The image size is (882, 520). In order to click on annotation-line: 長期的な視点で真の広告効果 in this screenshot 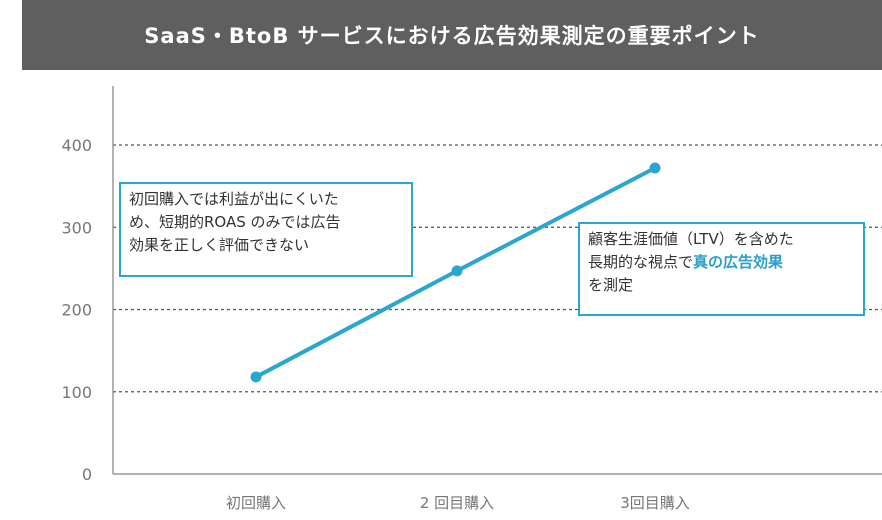, I will do `click(721, 262)`.